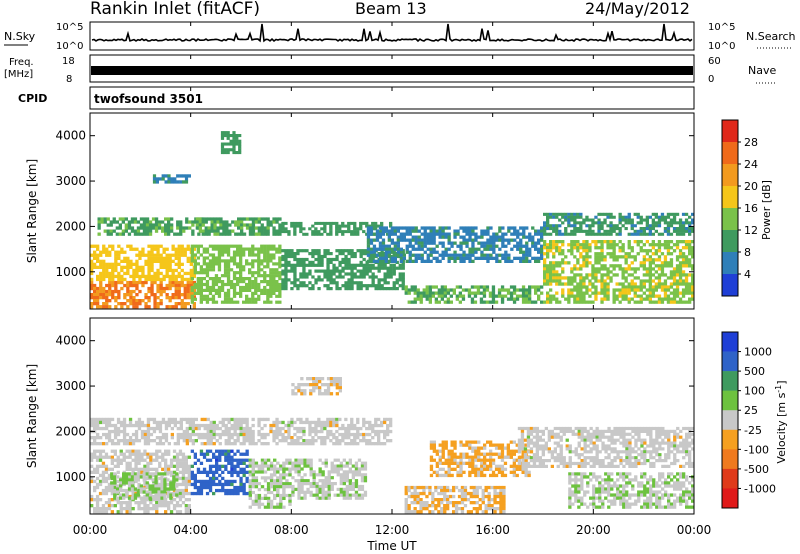 This screenshot has width=800, height=554. Describe the element at coordinates (69, 79) in the screenshot. I see `freq-tick-low: 8` at that location.